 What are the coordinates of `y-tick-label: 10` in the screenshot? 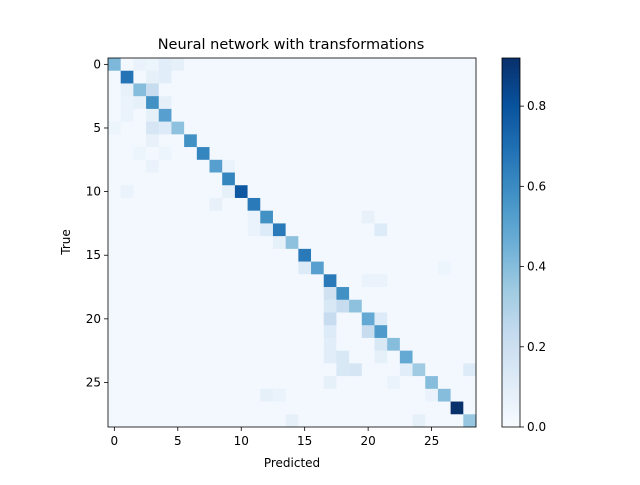 It's located at (93, 192).